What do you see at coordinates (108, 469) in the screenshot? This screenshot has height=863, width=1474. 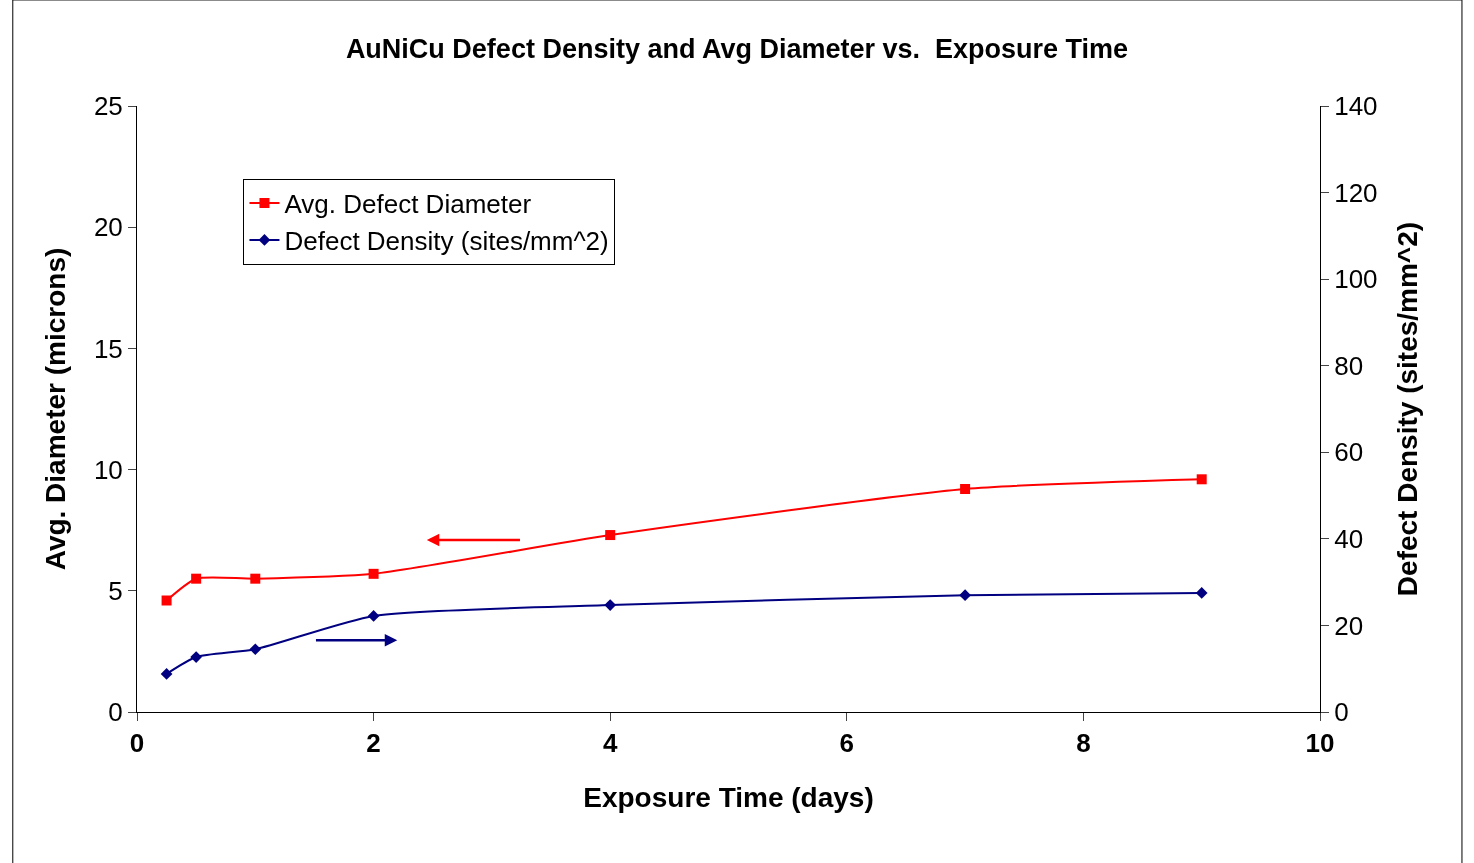 I see `y-tick-label: 10` at bounding box center [108, 469].